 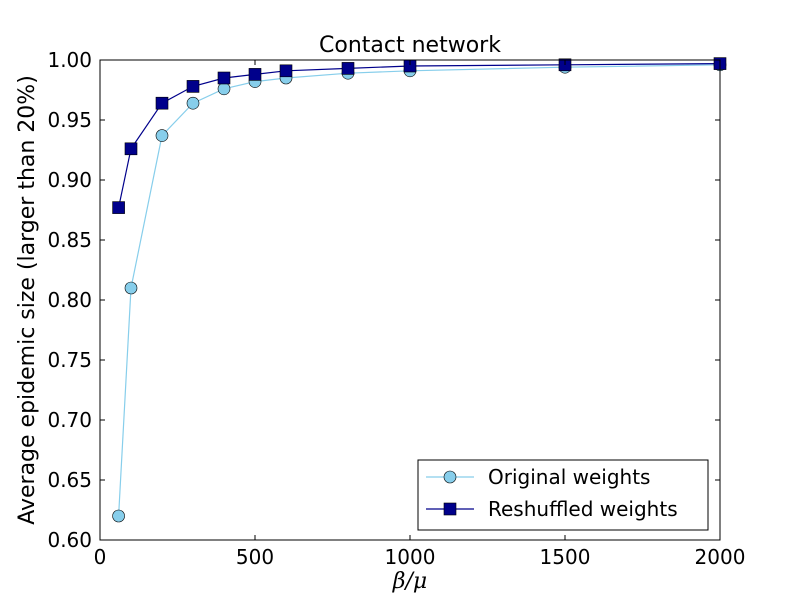 I want to click on x-tick-label: 2000, so click(x=720, y=557).